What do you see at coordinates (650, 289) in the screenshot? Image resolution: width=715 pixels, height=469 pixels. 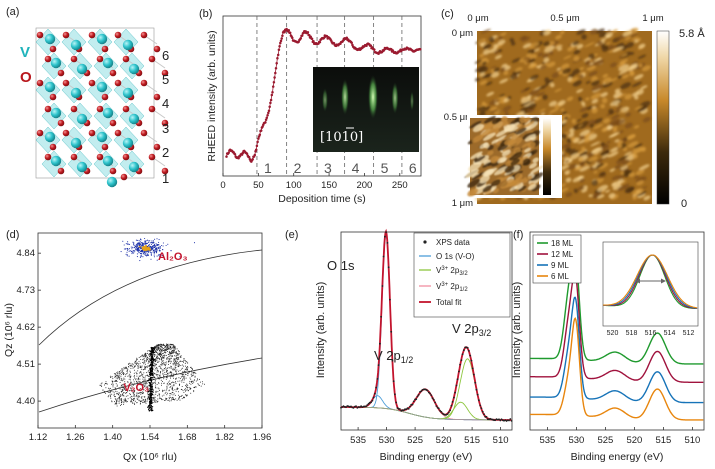 I see `thickness-inset: 520 518 516 514 512` at bounding box center [650, 289].